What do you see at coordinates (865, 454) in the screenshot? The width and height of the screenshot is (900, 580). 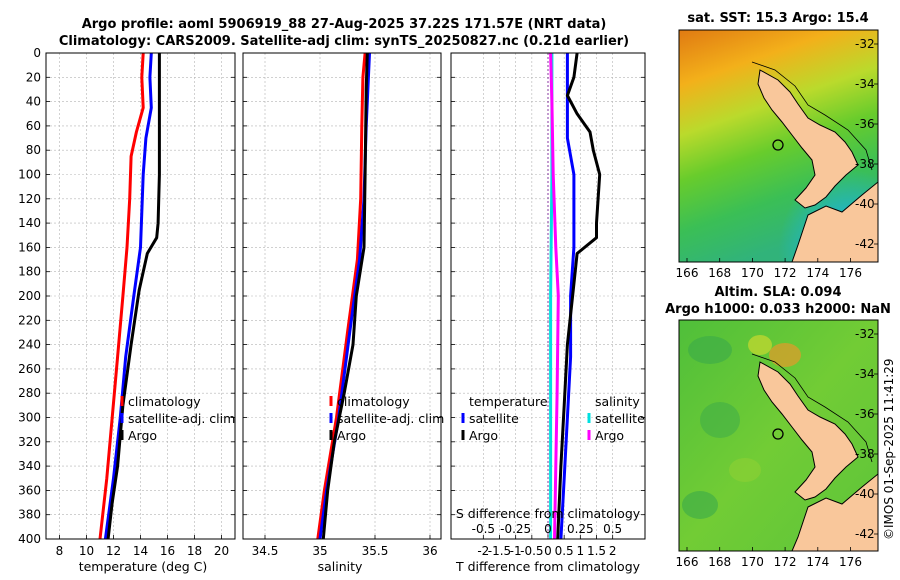 I see `sla-y-tick-label: -38` at bounding box center [865, 454].